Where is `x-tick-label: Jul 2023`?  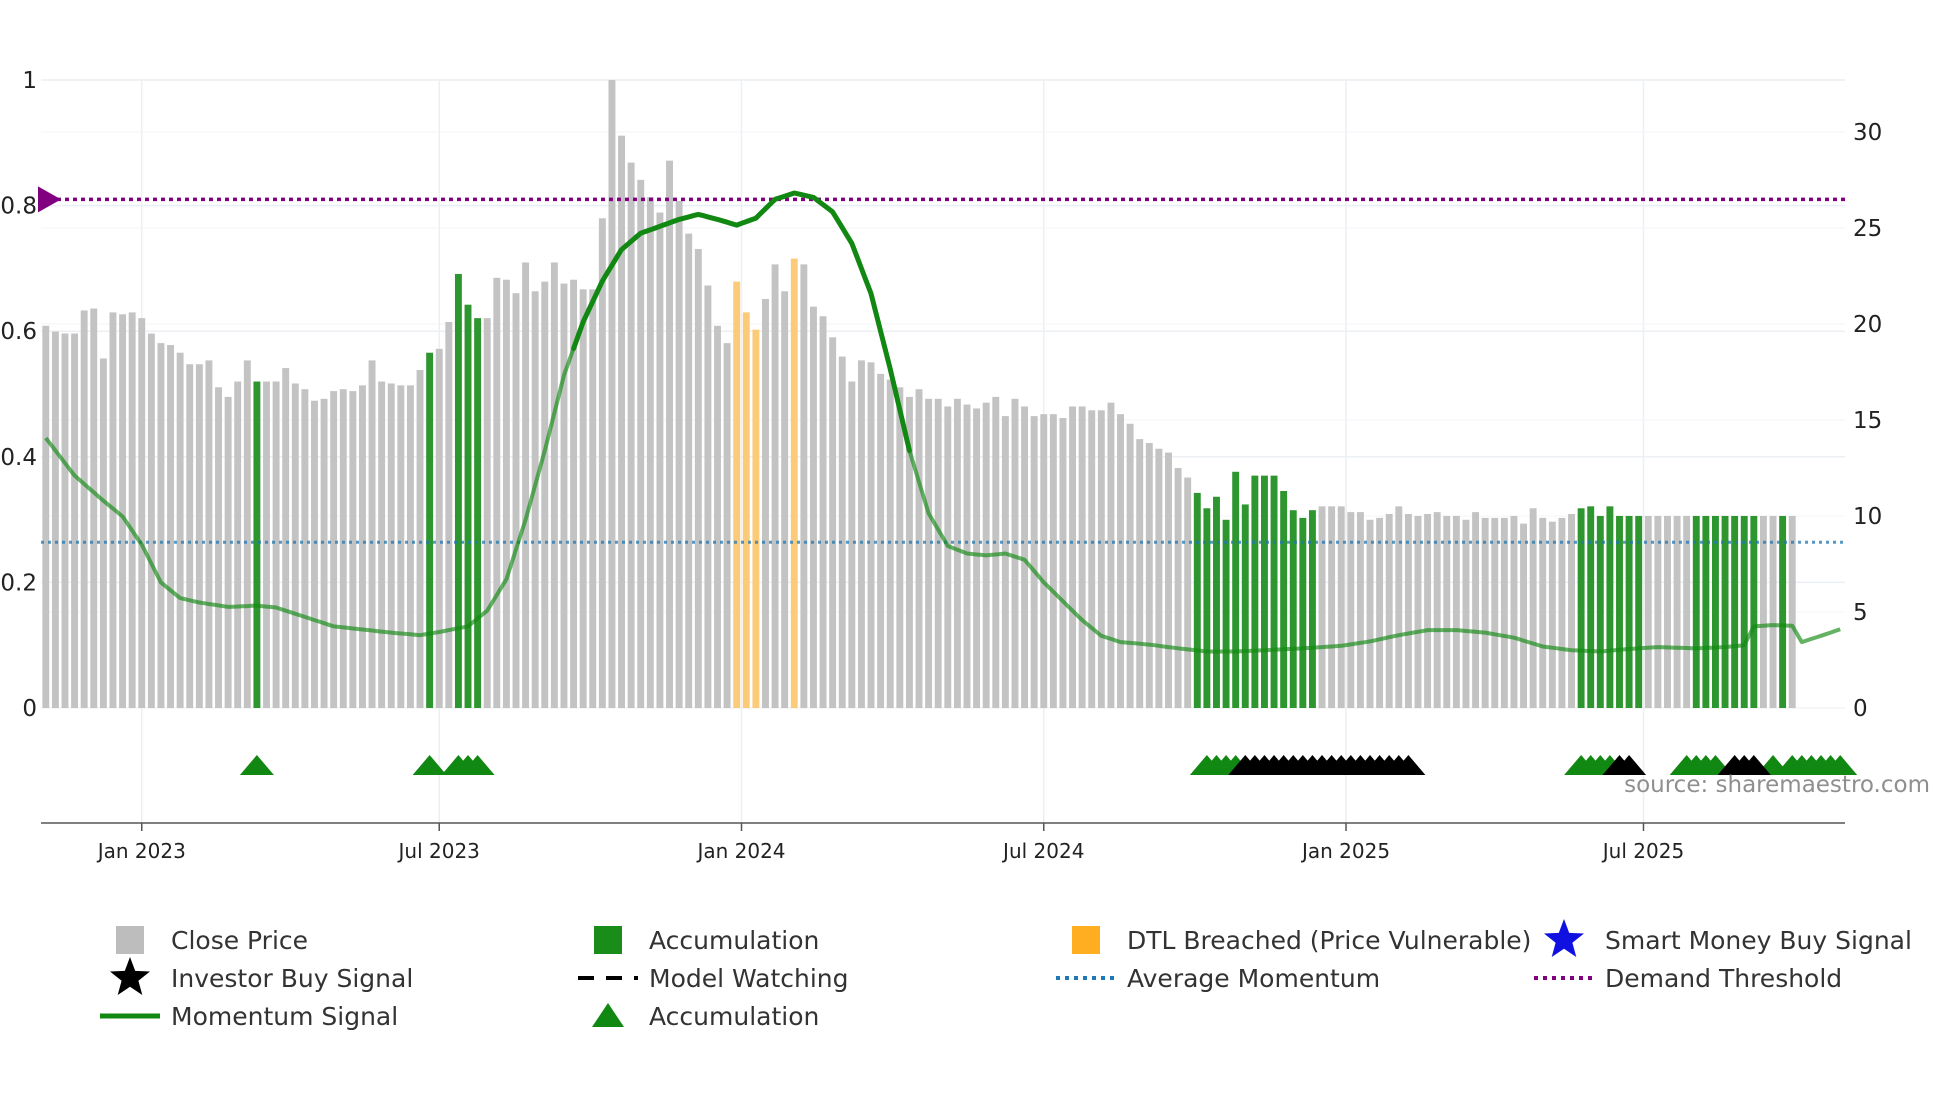
x-tick-label: Jul 2023 is located at coordinates (438, 851).